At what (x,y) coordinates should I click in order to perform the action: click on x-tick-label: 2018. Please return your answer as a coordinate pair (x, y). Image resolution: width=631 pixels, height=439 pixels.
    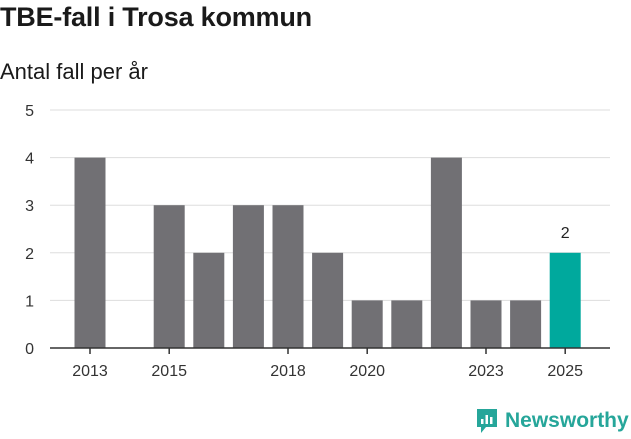
    Looking at the image, I should click on (288, 371).